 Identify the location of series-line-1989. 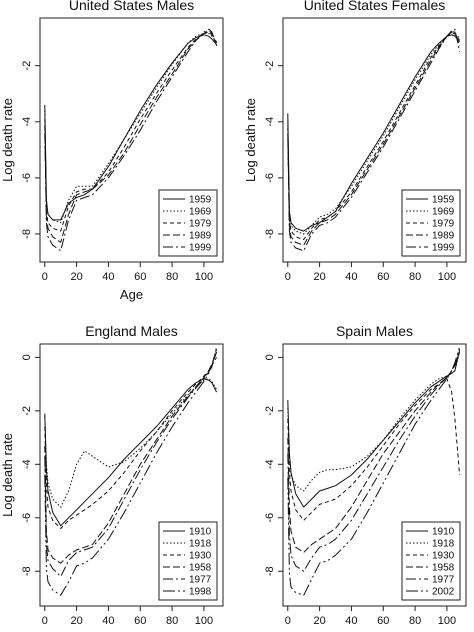
(131, 136).